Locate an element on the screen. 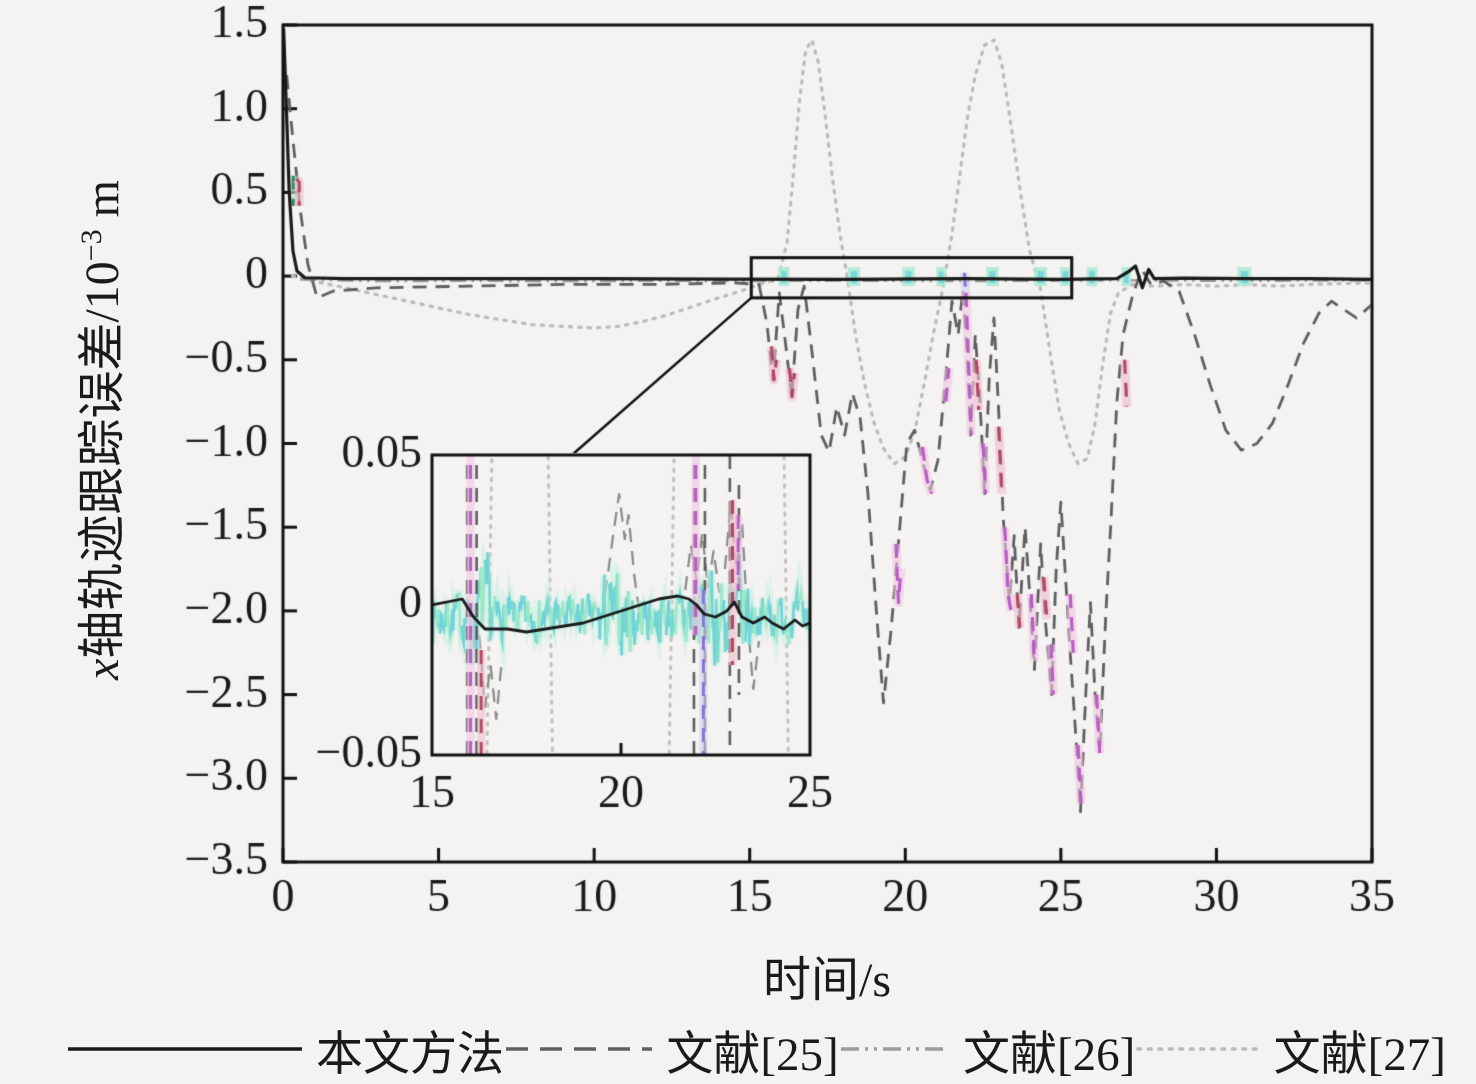  legend-item-2: 文献[26] is located at coordinates (987, 1049).